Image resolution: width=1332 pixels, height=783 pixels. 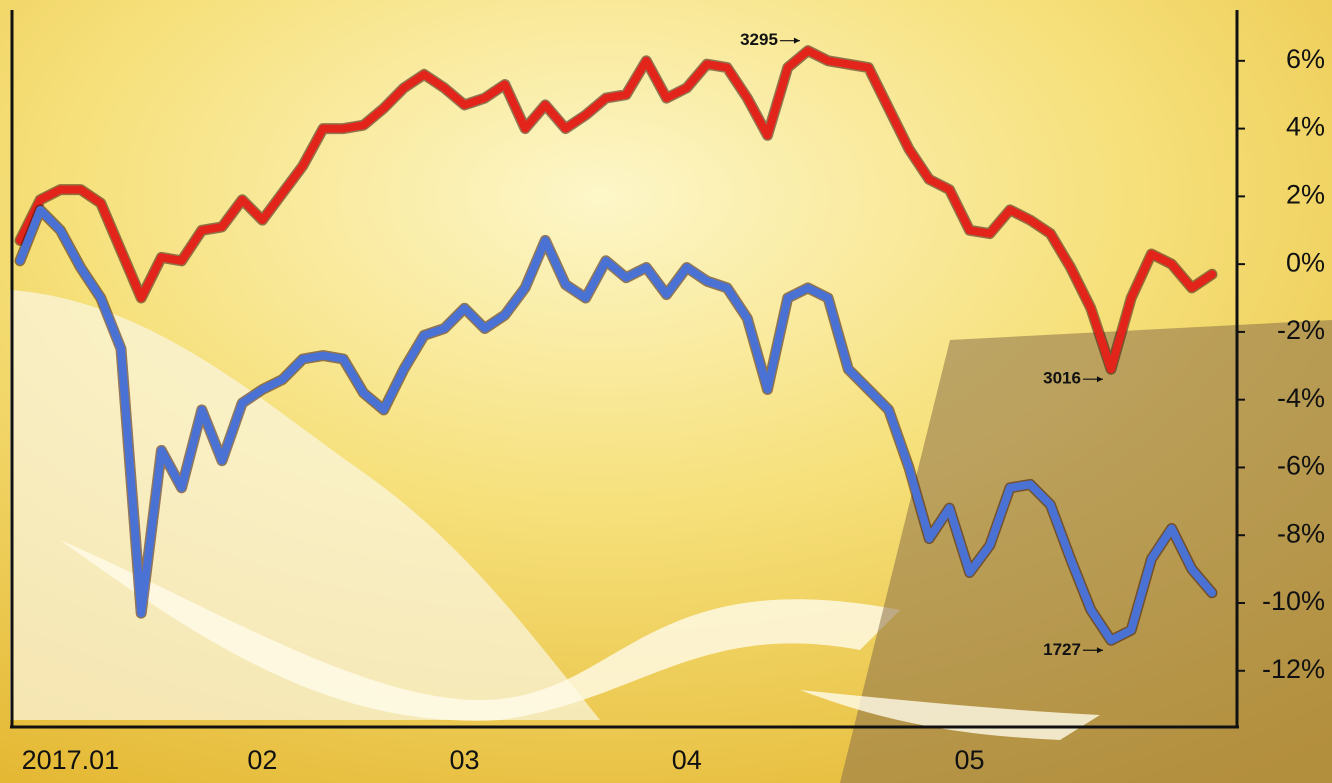 What do you see at coordinates (1305, 127) in the screenshot?
I see `y-tick-label: 4%` at bounding box center [1305, 127].